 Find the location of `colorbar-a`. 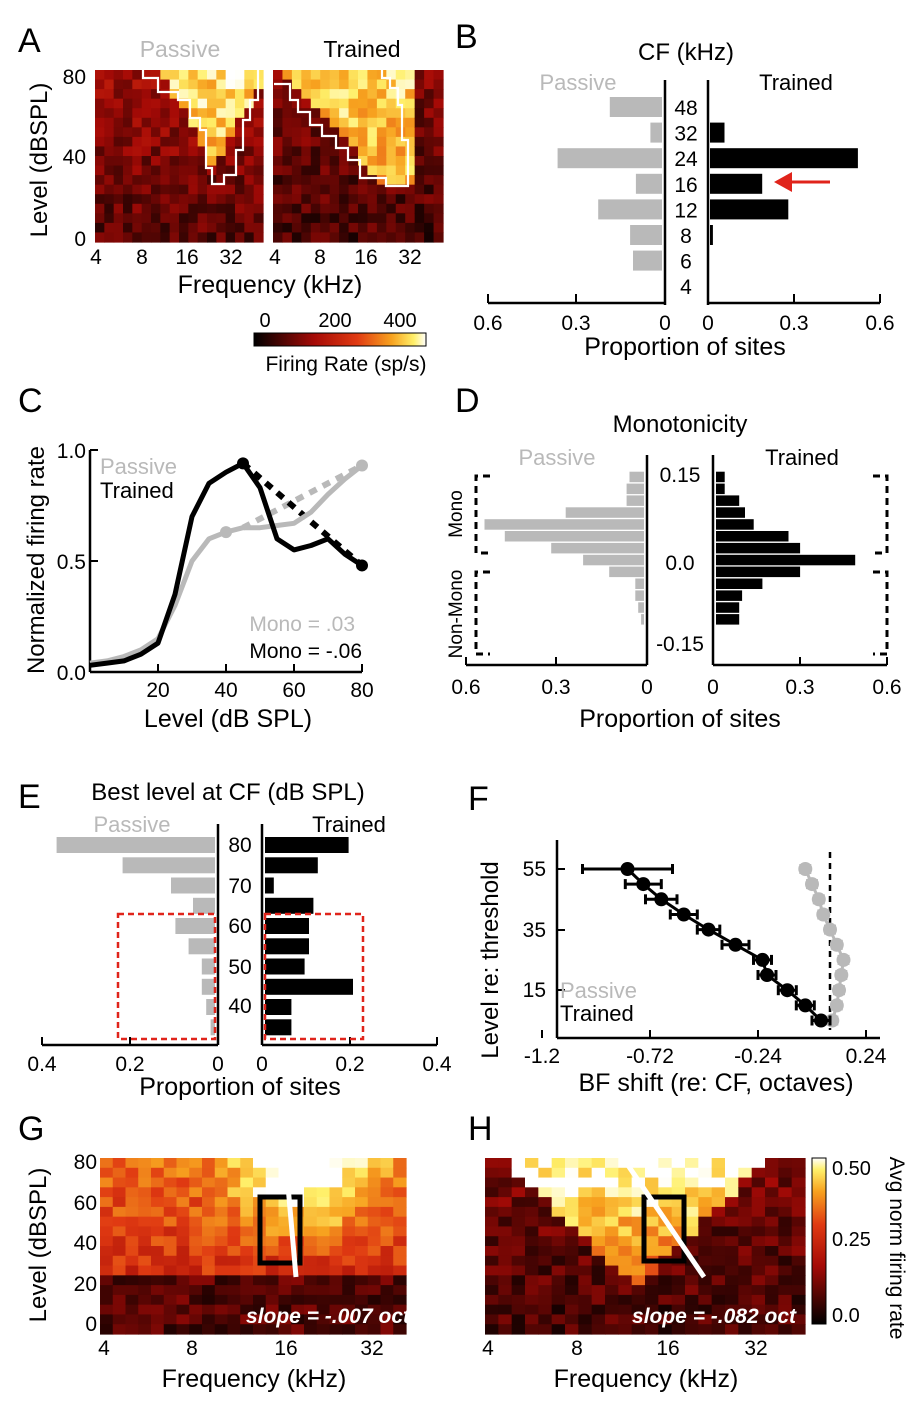

colorbar-a is located at coordinates (340, 339).